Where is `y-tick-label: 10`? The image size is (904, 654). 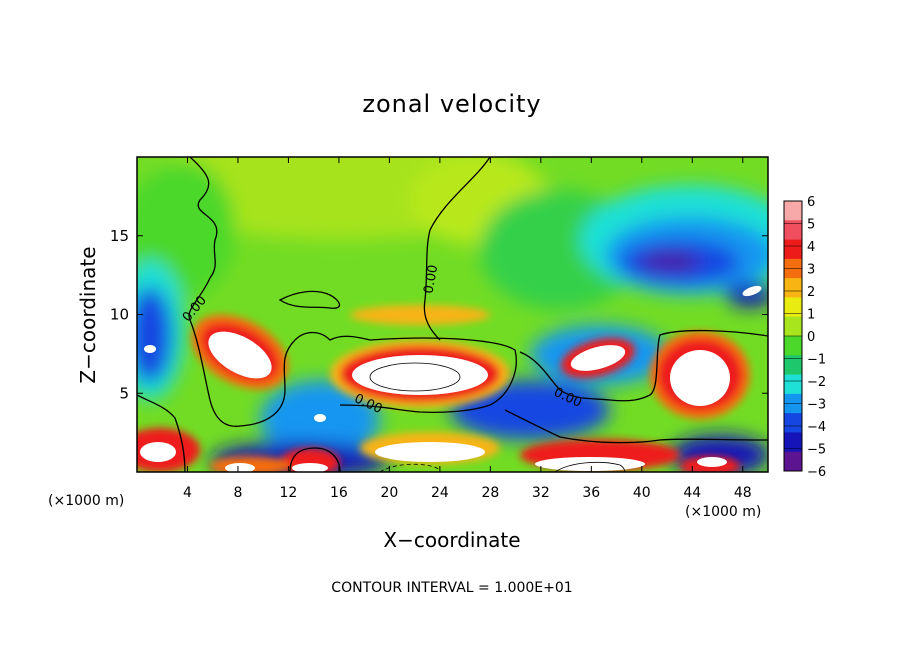 y-tick-label: 10 is located at coordinates (119, 315).